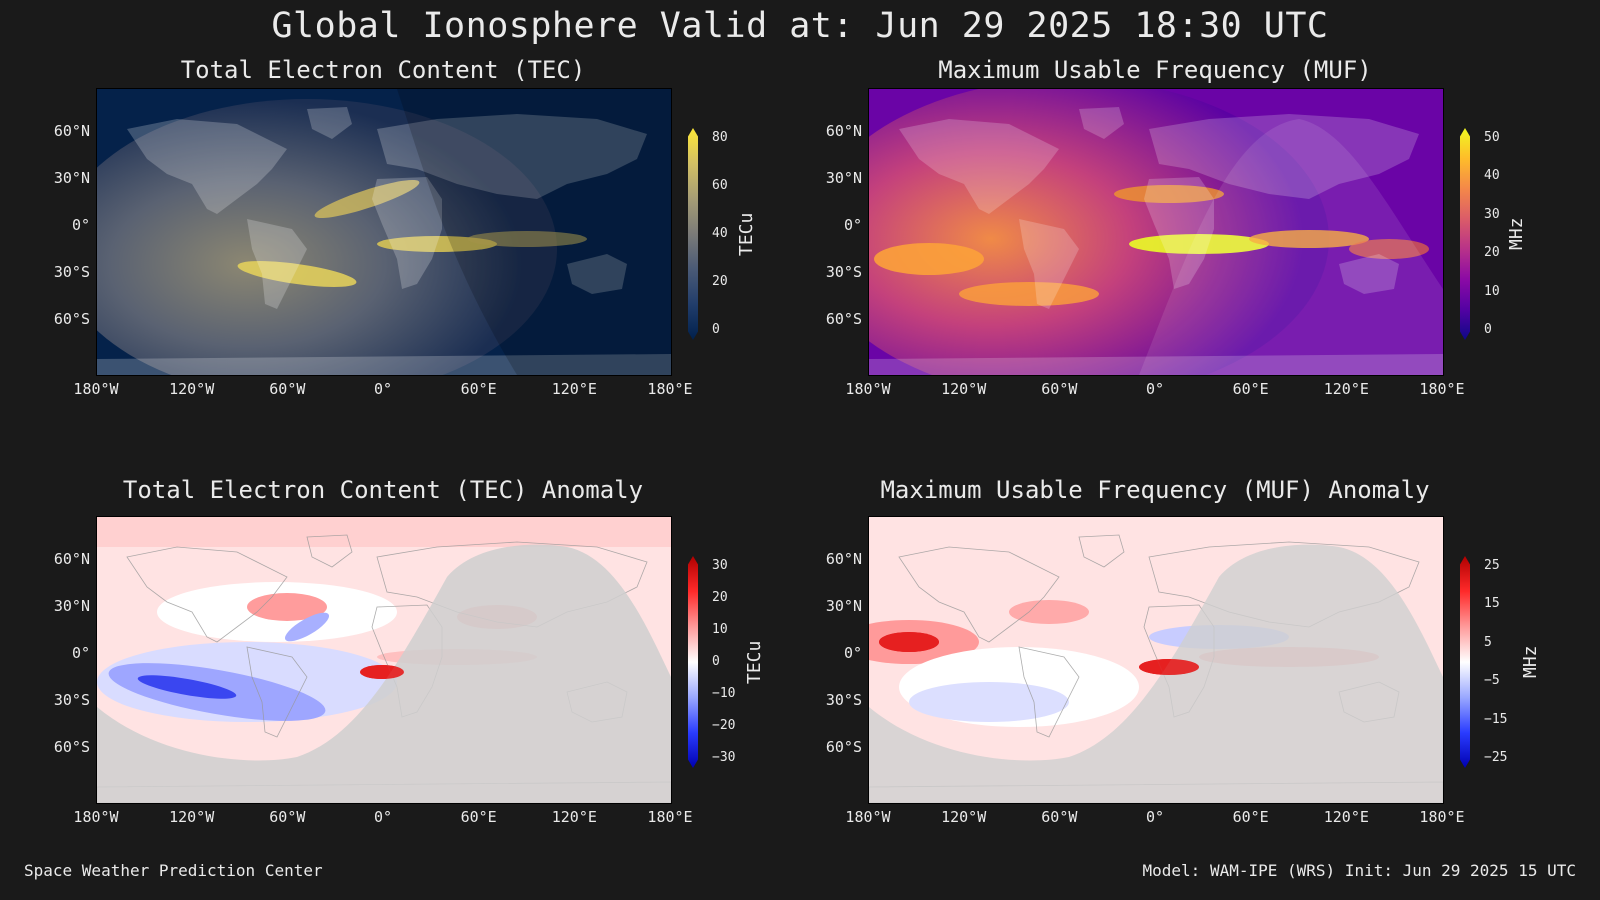 The image size is (1600, 900). Describe the element at coordinates (724, 693) in the screenshot. I see `colorbar-tick-label: −10` at that location.